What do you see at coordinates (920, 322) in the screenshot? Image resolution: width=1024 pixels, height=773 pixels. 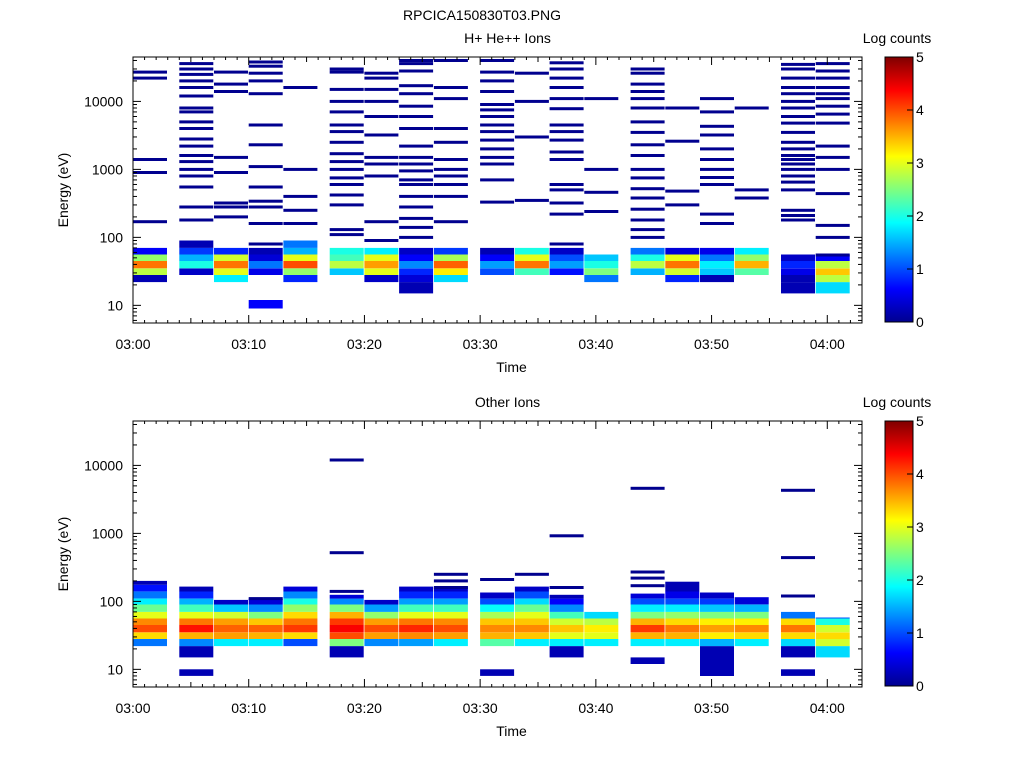 I see `colorbar-tick-label: 0` at bounding box center [920, 322].